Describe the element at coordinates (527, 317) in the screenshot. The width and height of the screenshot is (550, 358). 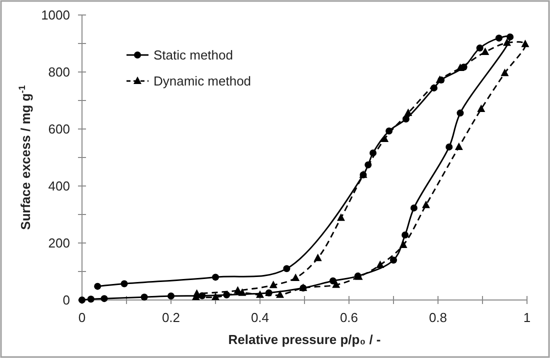
I see `x-tick-label: 1` at that location.